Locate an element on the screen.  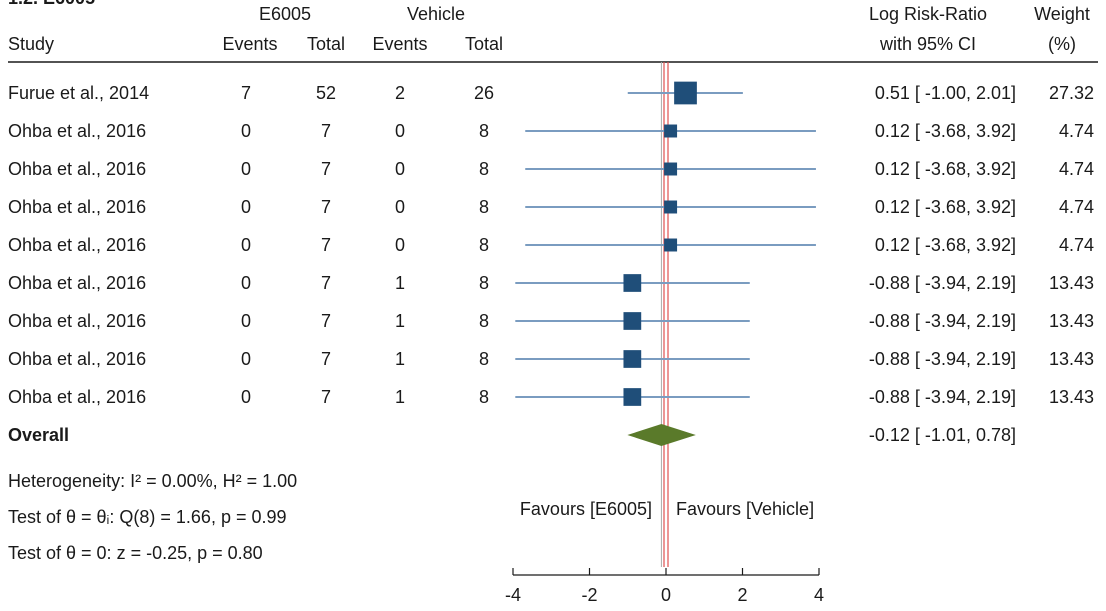
overall-row: Overall -0.12 [ -1.01, 0.78] is located at coordinates (512, 435).